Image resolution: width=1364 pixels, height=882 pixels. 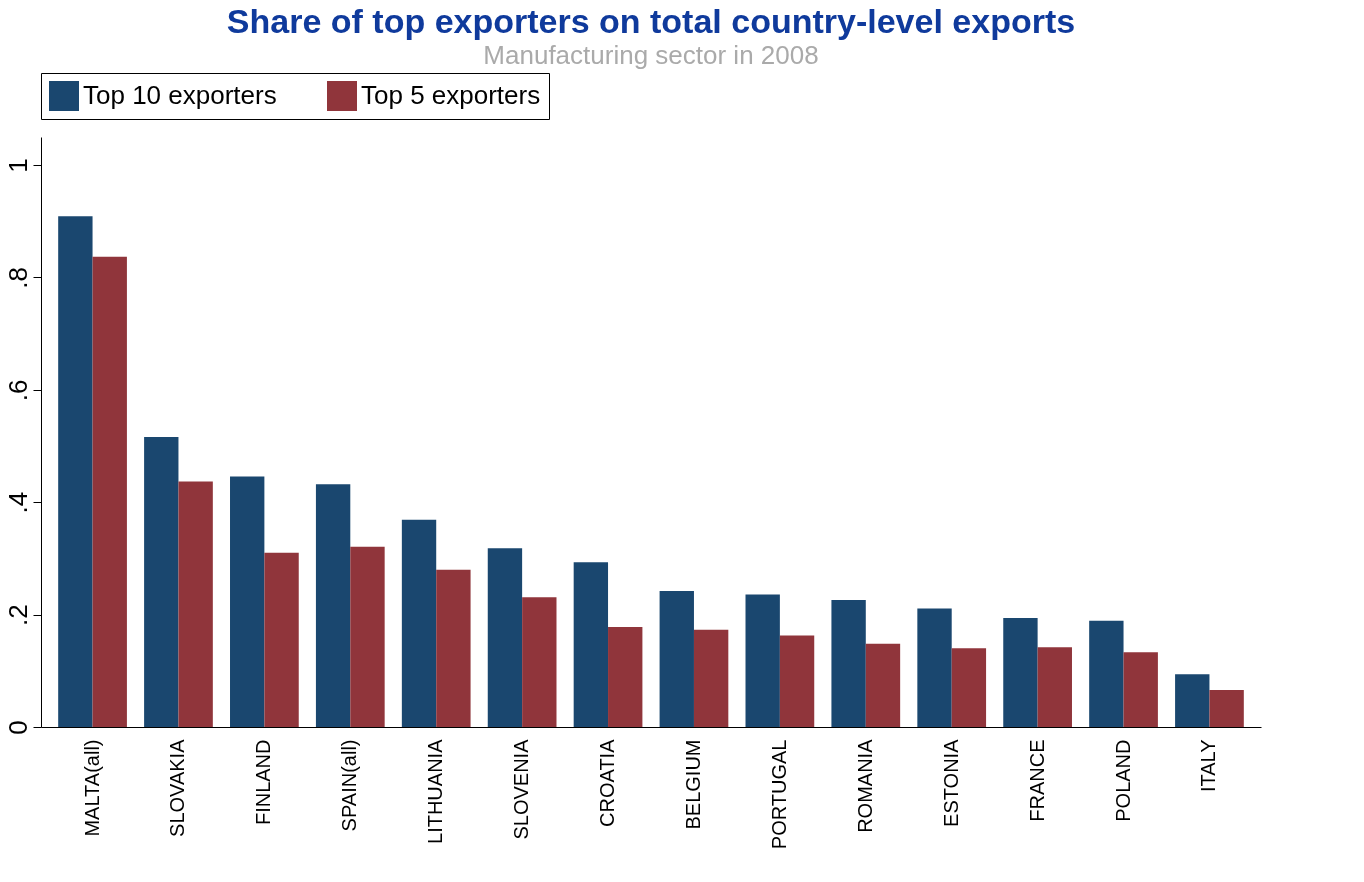 I want to click on y-tick-label: 0, so click(x=17, y=727).